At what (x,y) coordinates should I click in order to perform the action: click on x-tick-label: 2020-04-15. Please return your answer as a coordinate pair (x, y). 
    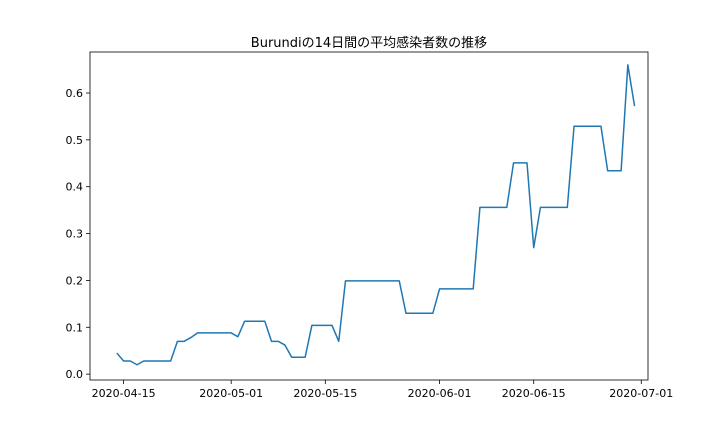
    Looking at the image, I should click on (124, 393).